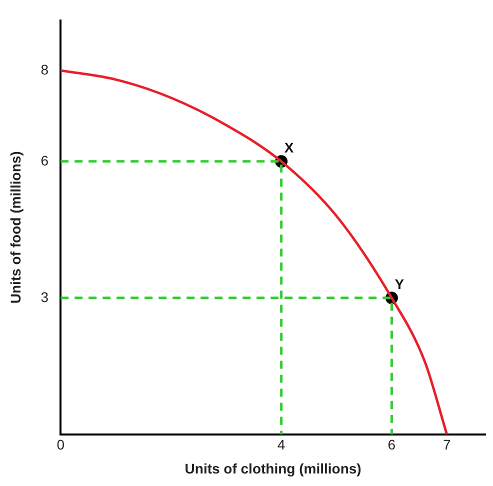 The width and height of the screenshot is (493, 486). I want to click on x-tick-label: 7, so click(446, 444).